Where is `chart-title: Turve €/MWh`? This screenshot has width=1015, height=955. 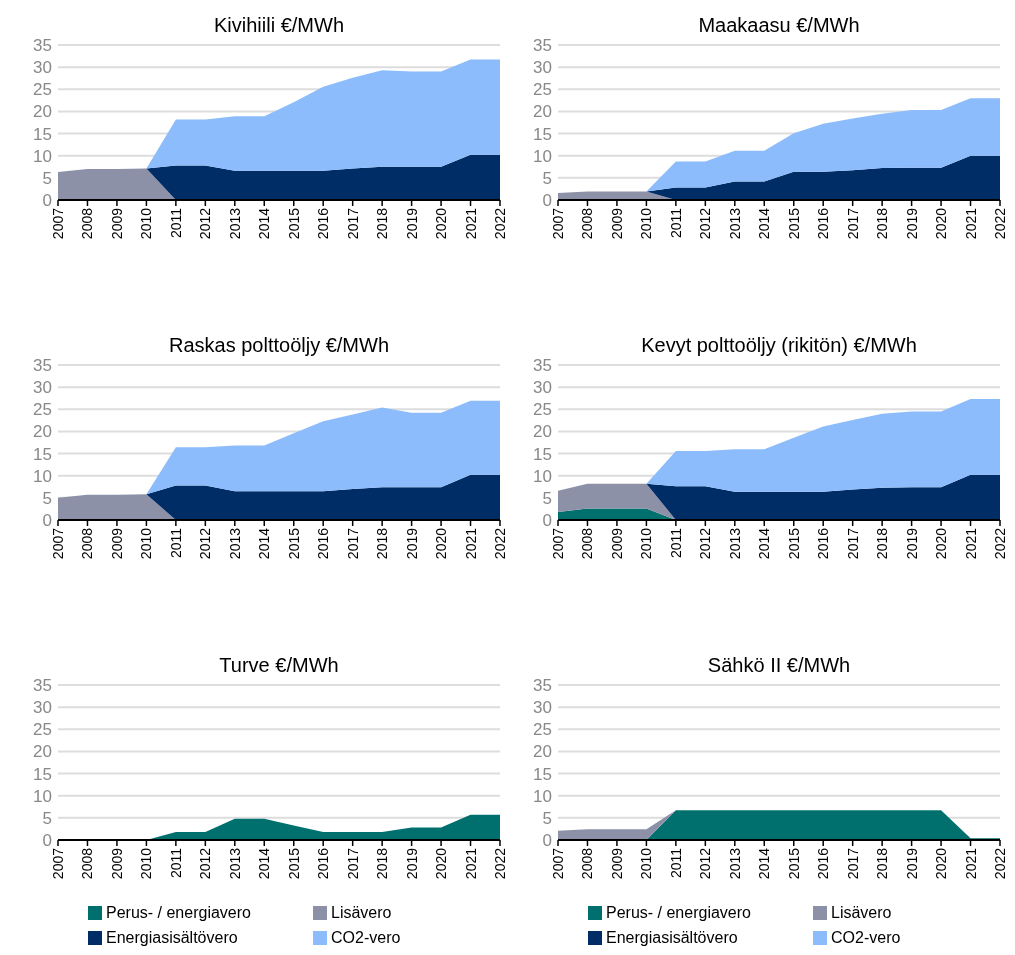
chart-title: Turve €/MWh is located at coordinates (279, 665).